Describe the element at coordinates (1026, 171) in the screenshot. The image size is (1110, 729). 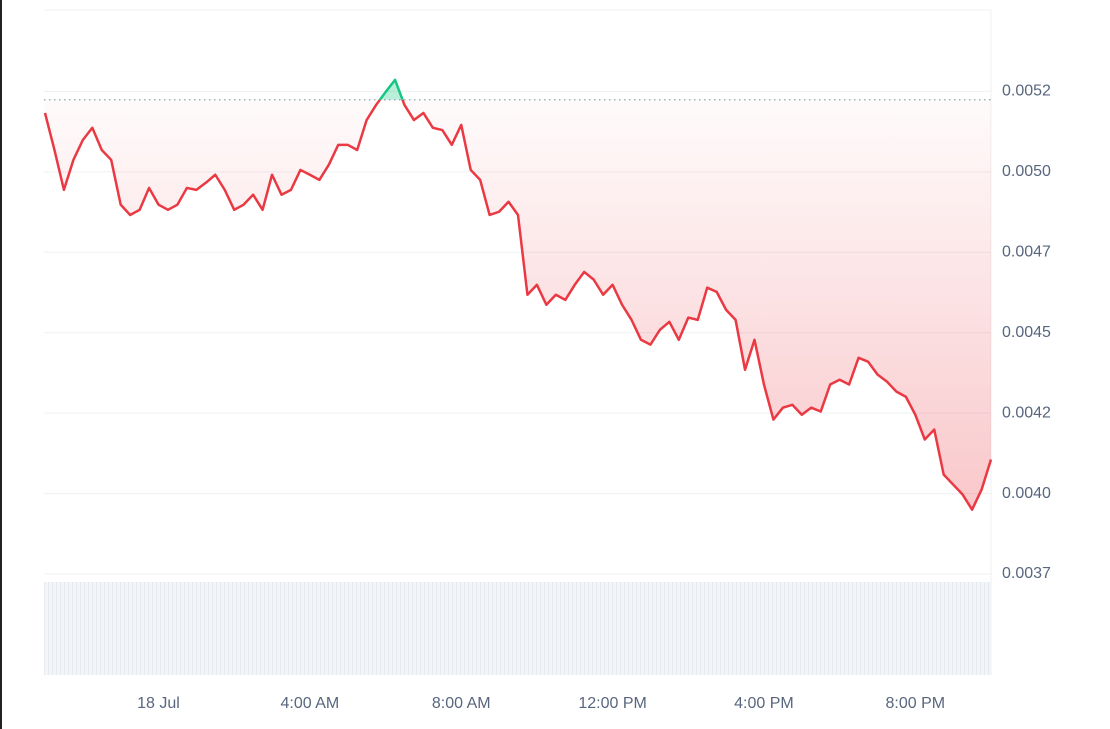
I see `y-tick-label: 0.0050` at that location.